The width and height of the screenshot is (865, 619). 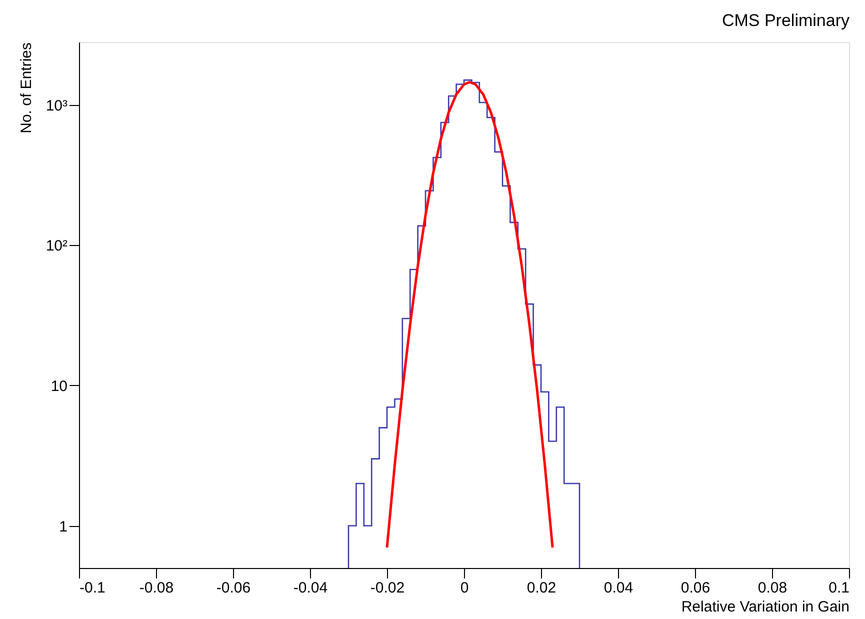 What do you see at coordinates (57, 246) in the screenshot?
I see `y-tick-label: 10²` at bounding box center [57, 246].